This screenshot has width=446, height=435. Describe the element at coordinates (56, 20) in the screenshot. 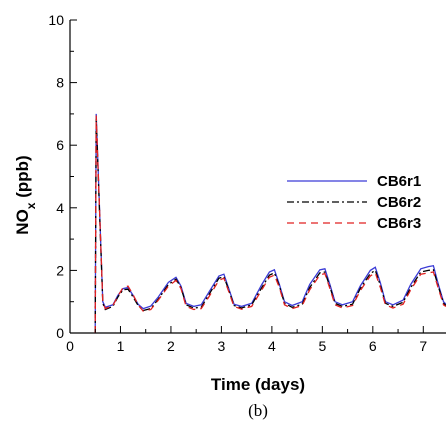

I see `y-tick-label: 10` at that location.